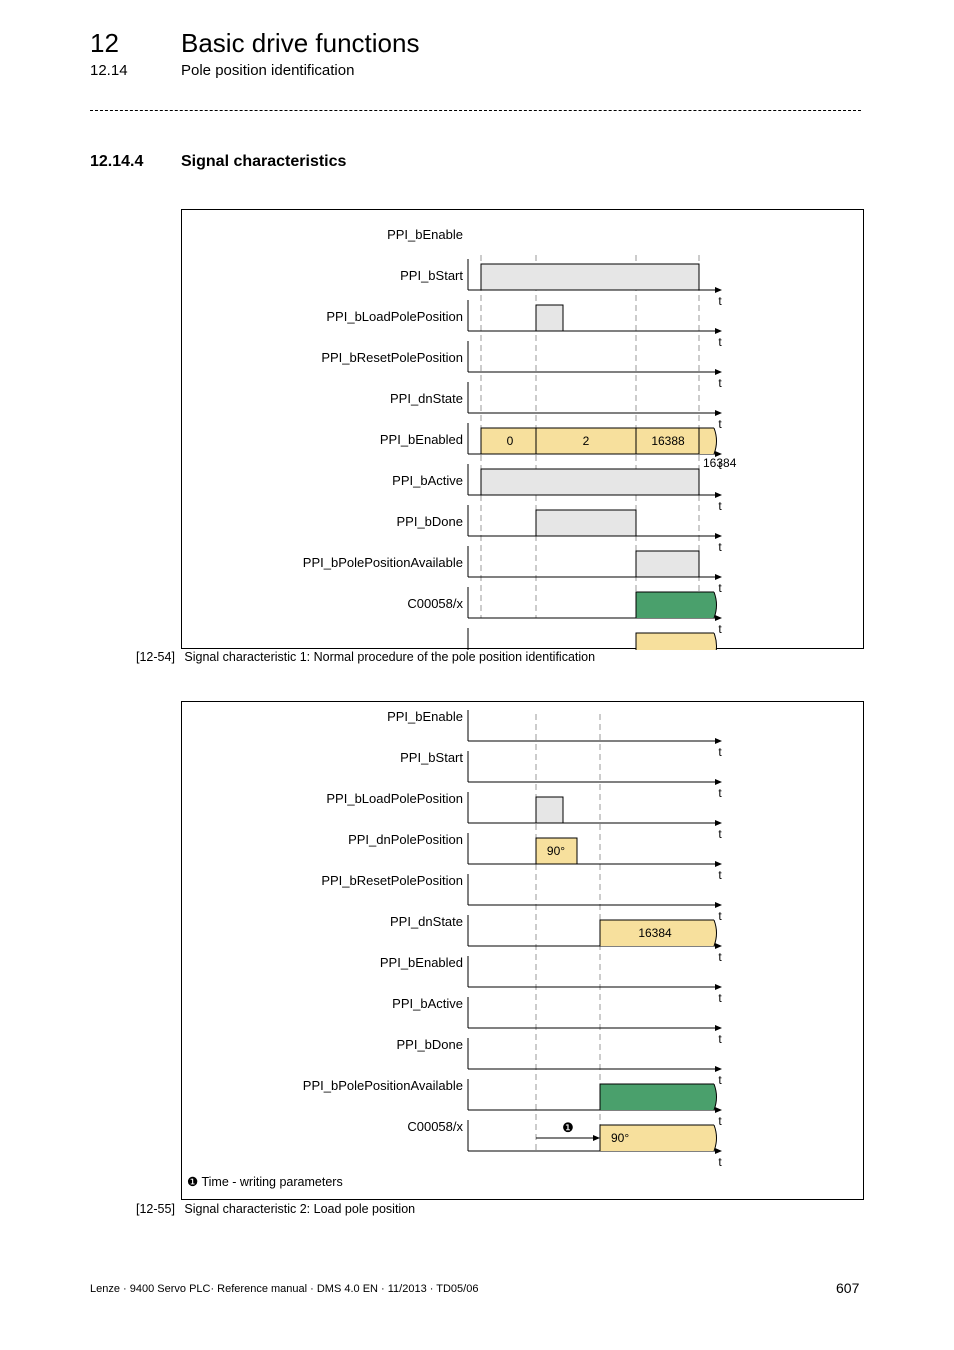  I want to click on signal-label: PPI_bEnabled, so click(421, 962).